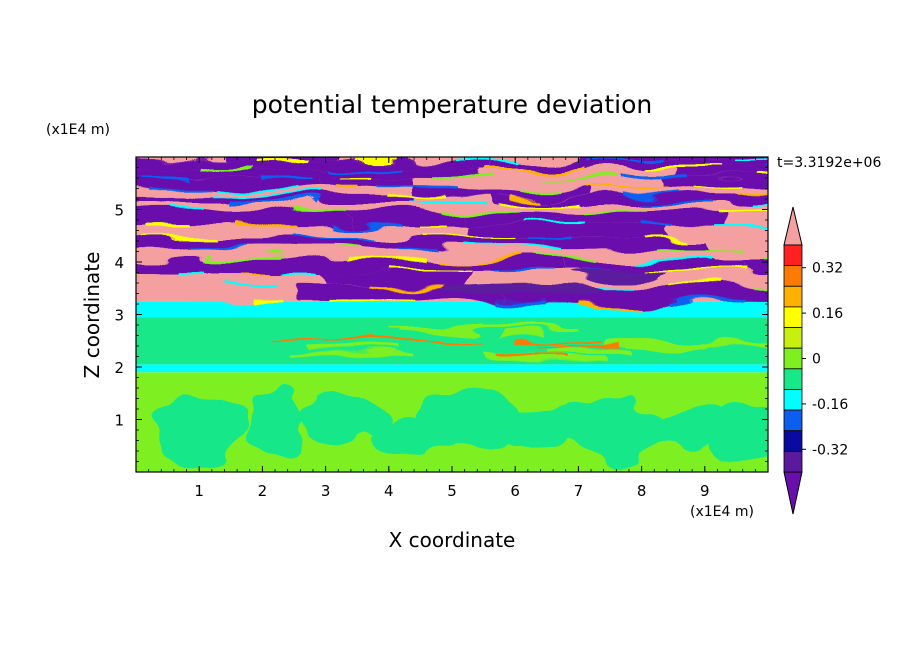 This screenshot has height=658, width=904. I want to click on y-tick-label: 4, so click(119, 263).